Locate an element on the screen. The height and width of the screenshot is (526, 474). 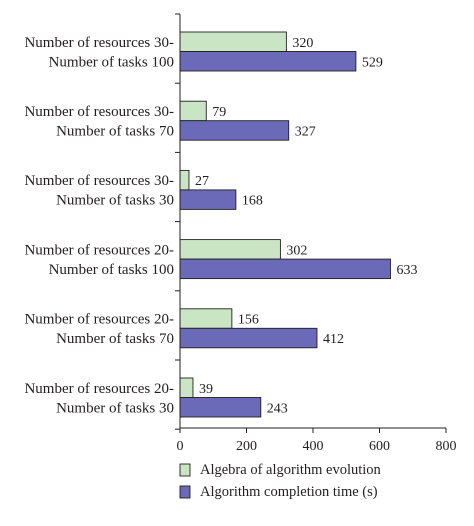
data-label: 27 is located at coordinates (202, 181).